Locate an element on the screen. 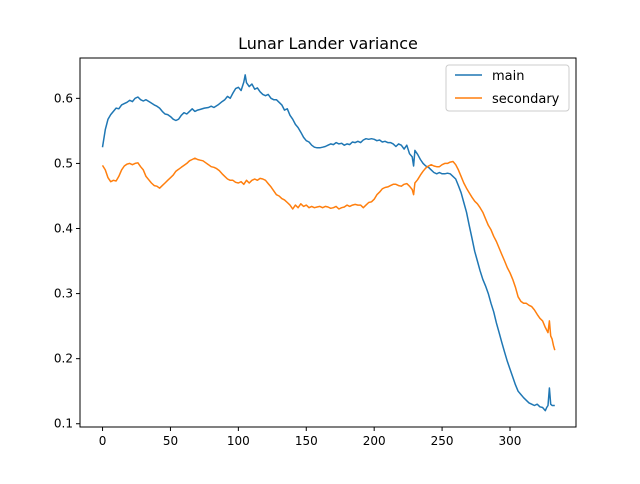 The image size is (640, 484). x-tick-label: 100 is located at coordinates (238, 441).